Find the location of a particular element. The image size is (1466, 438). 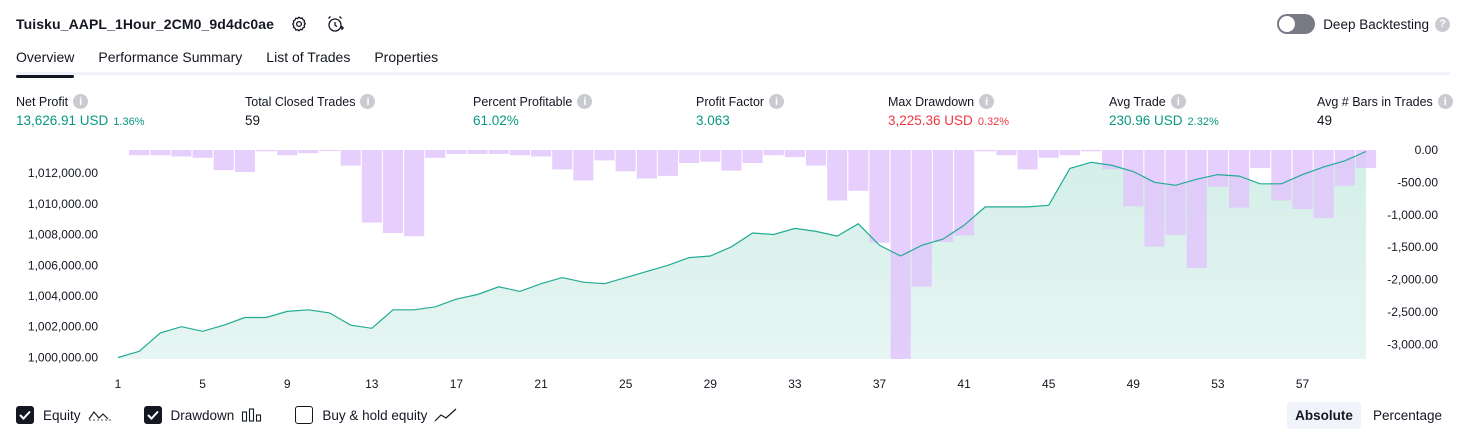

x-axis-tick-label: 53 is located at coordinates (1218, 384).